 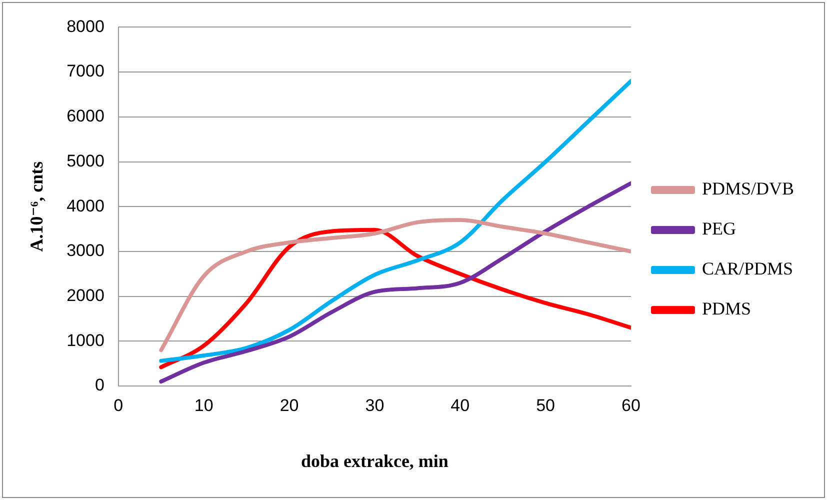 I want to click on y-tick-label: 4000, so click(x=85, y=206).